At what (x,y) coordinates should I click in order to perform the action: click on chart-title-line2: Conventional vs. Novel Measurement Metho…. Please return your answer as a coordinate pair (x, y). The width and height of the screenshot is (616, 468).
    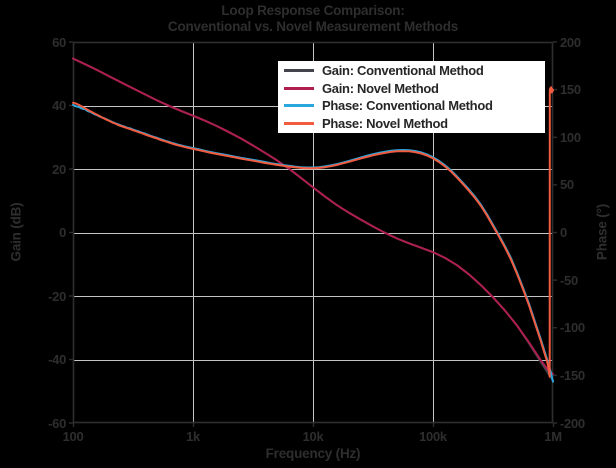
    Looking at the image, I should click on (313, 26).